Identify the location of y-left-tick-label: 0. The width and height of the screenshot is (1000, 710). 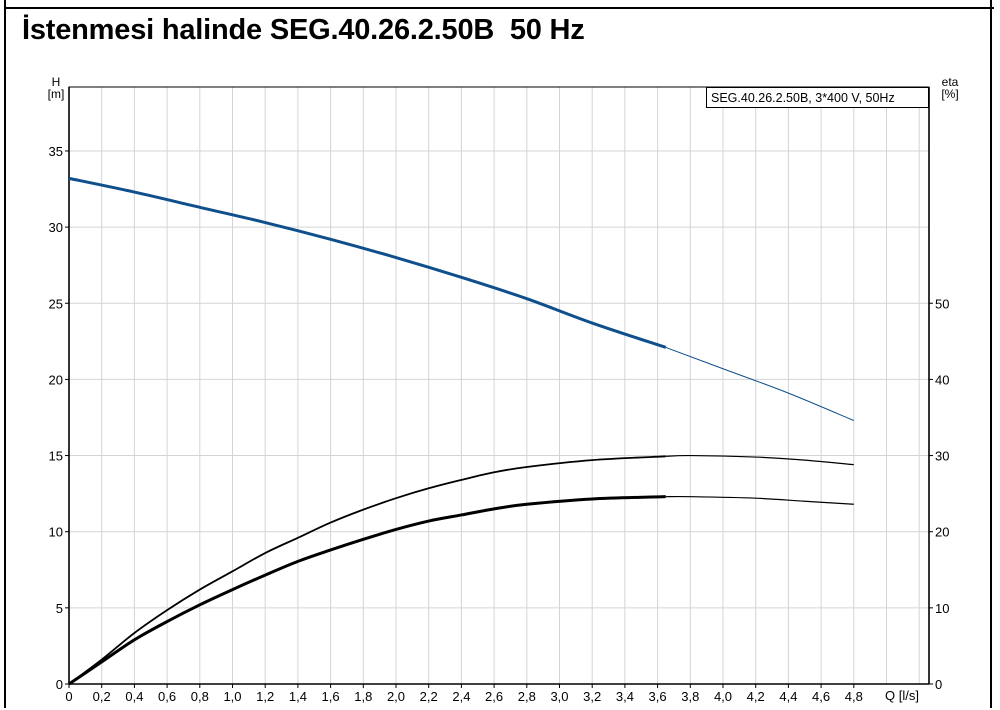
(59, 684).